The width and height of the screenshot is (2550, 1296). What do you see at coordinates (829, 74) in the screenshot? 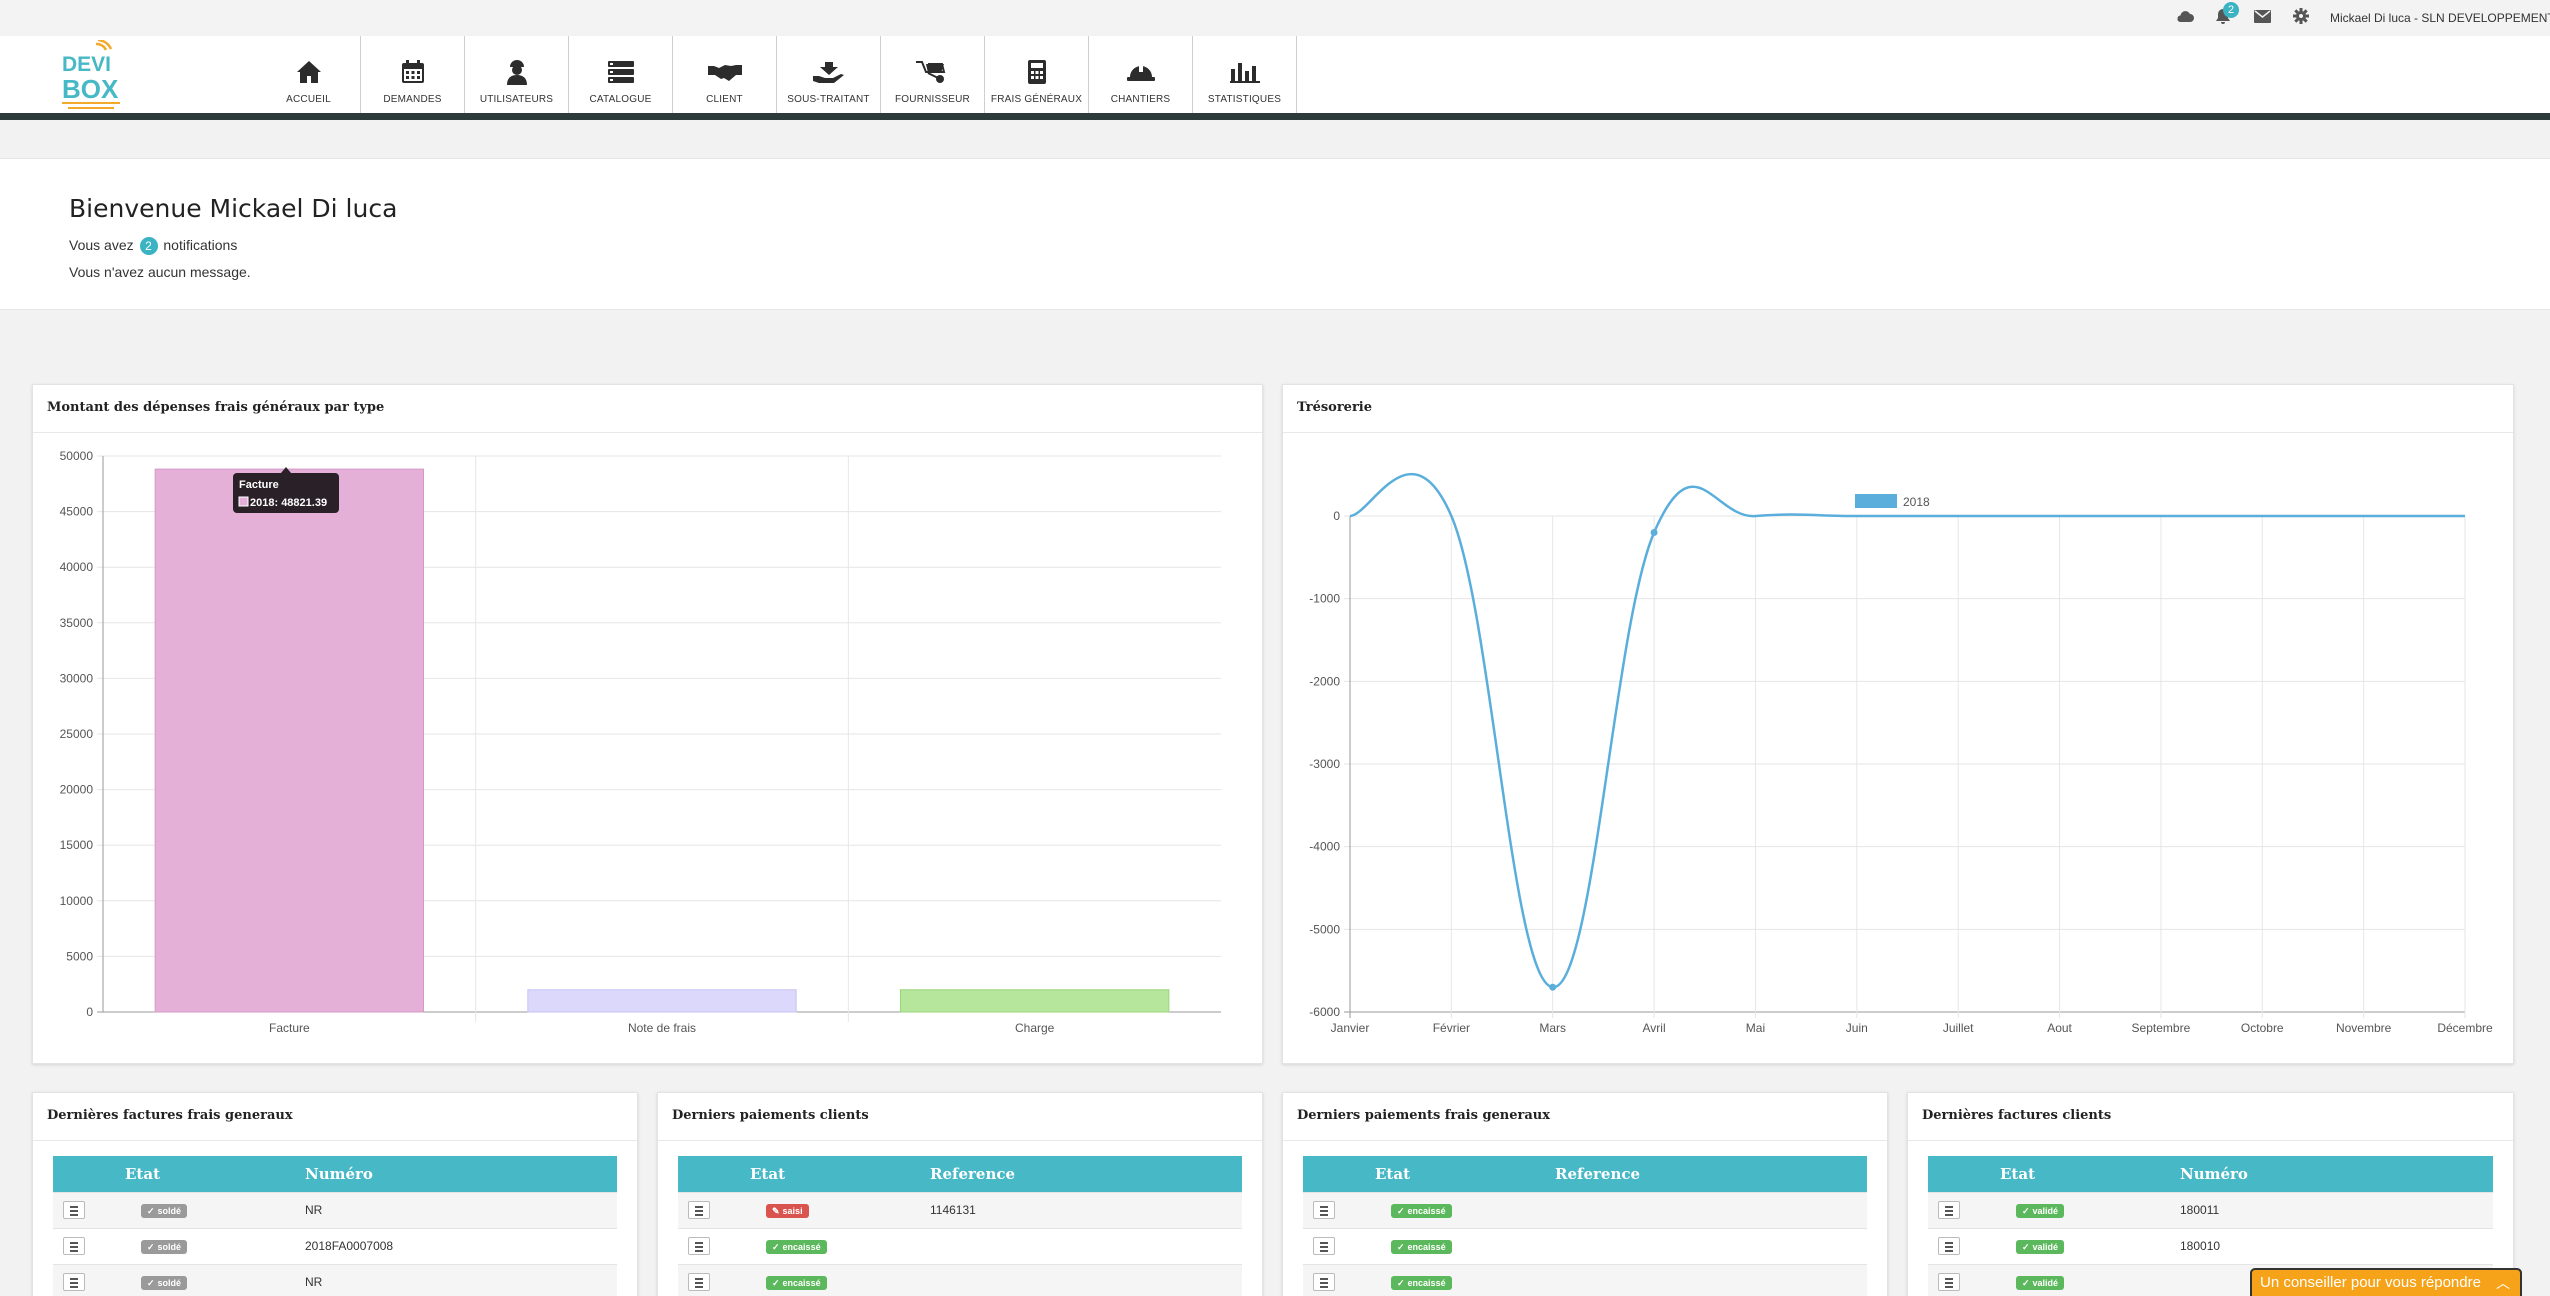
I see `nav-item-sous-traitant: SOUS-TRAITANT` at bounding box center [829, 74].